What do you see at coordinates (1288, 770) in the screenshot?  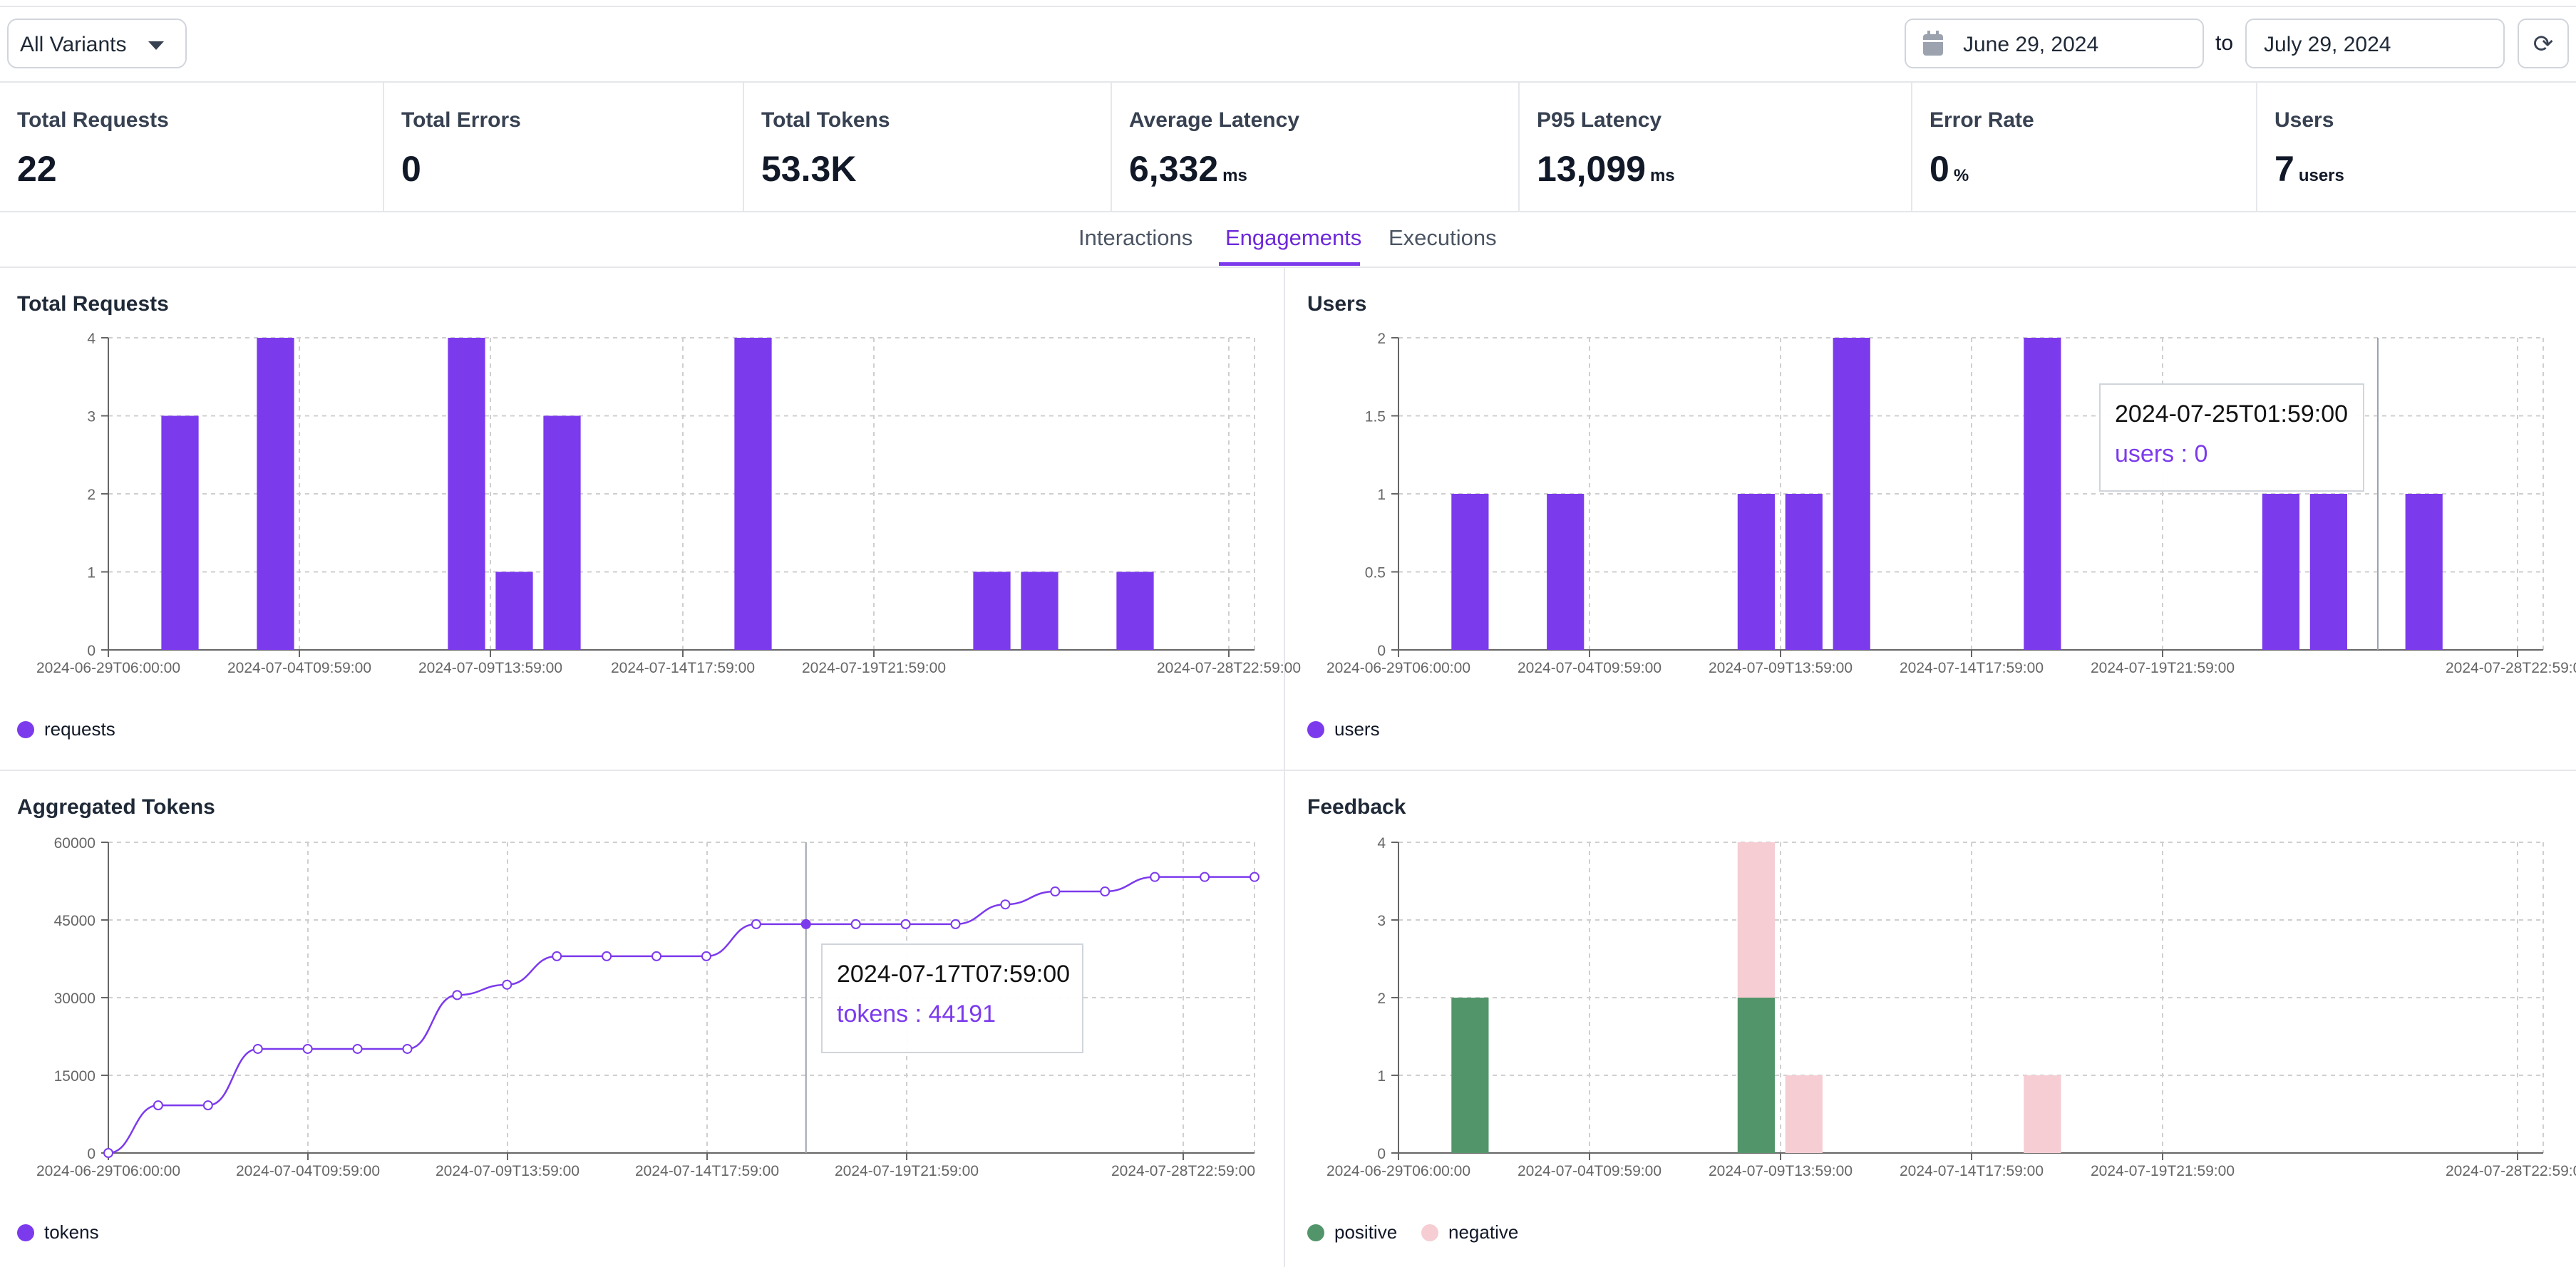 I see `panel-divider-horizontal` at bounding box center [1288, 770].